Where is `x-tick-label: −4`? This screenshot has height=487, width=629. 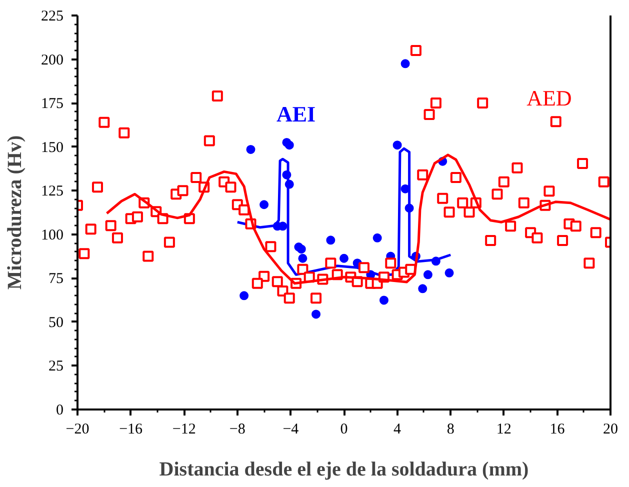 x-tick-label: −4 is located at coordinates (291, 430).